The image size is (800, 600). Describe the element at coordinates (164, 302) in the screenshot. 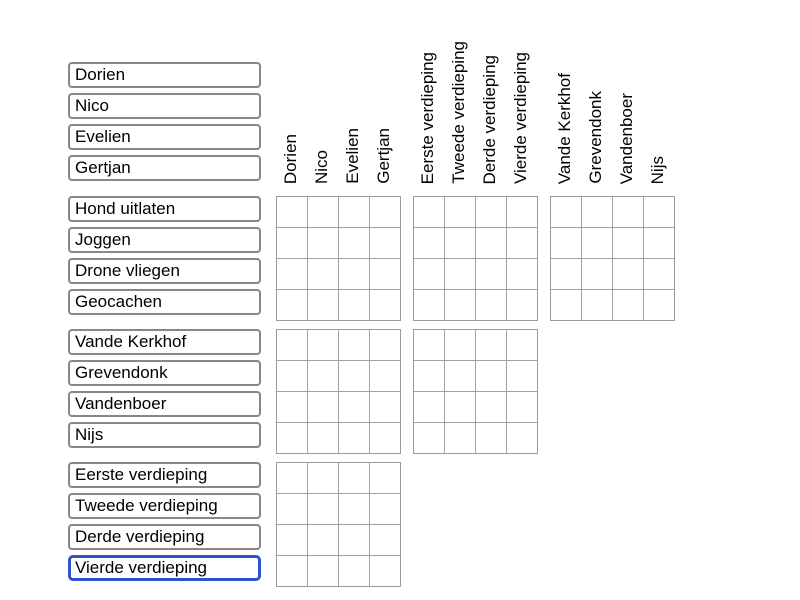

I see `row-label-activities-3: Geocachen` at that location.